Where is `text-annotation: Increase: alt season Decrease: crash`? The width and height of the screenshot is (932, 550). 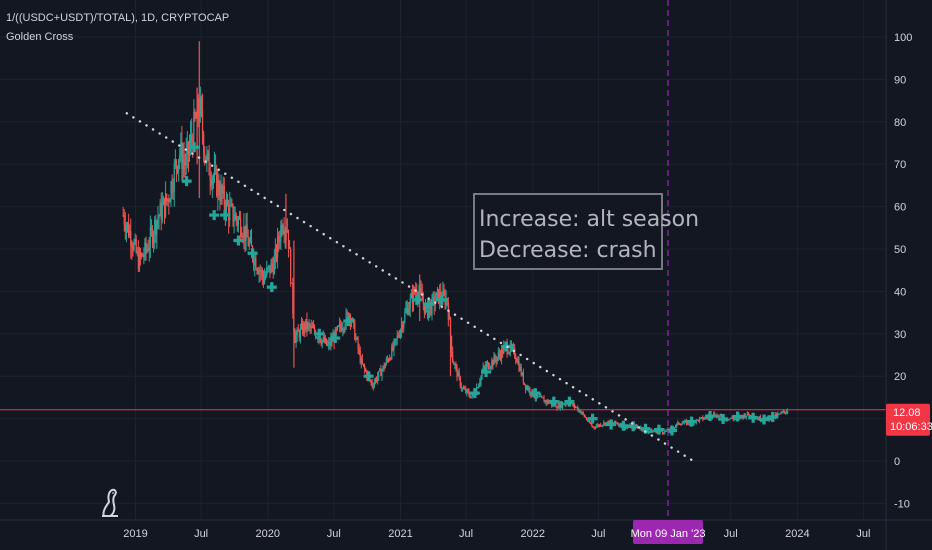 text-annotation: Increase: alt season Decrease: crash is located at coordinates (586, 231).